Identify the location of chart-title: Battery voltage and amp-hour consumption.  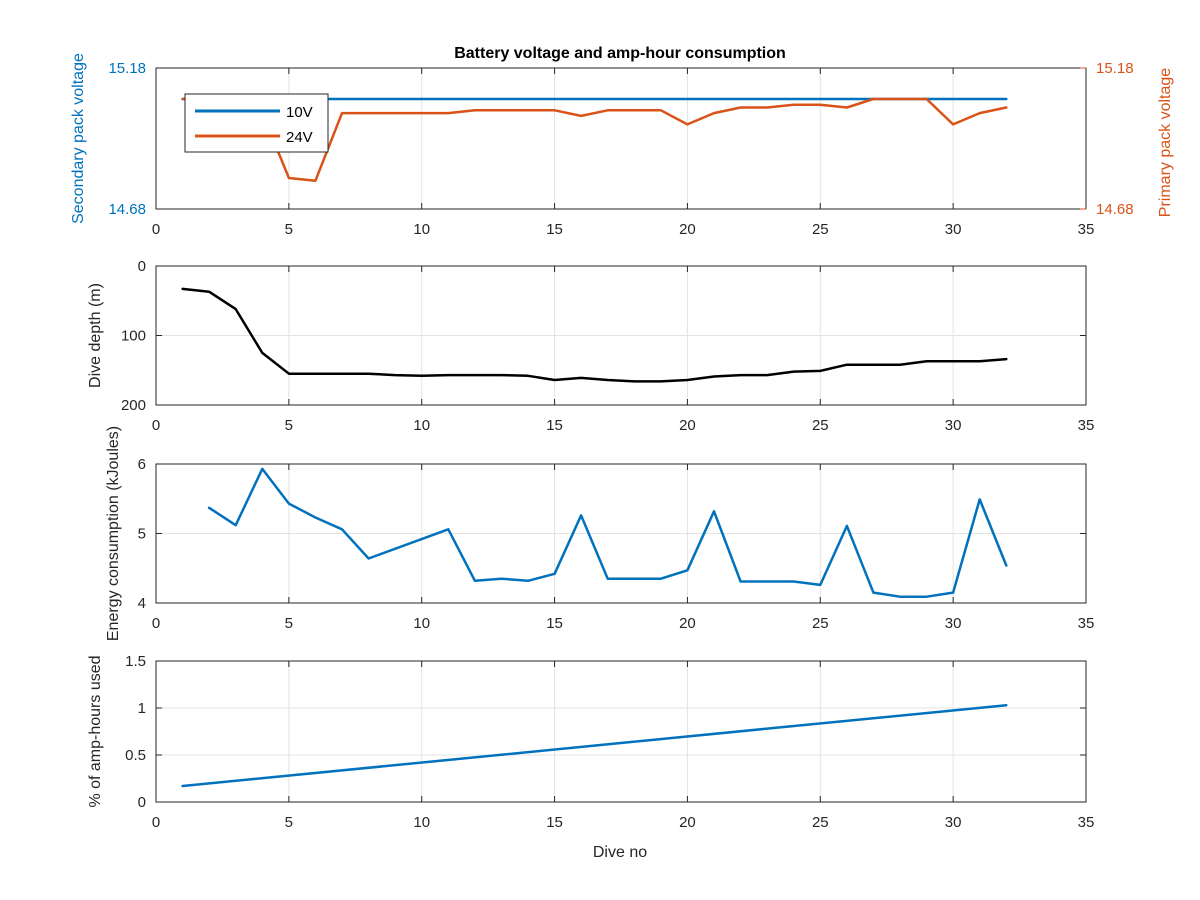
(620, 53).